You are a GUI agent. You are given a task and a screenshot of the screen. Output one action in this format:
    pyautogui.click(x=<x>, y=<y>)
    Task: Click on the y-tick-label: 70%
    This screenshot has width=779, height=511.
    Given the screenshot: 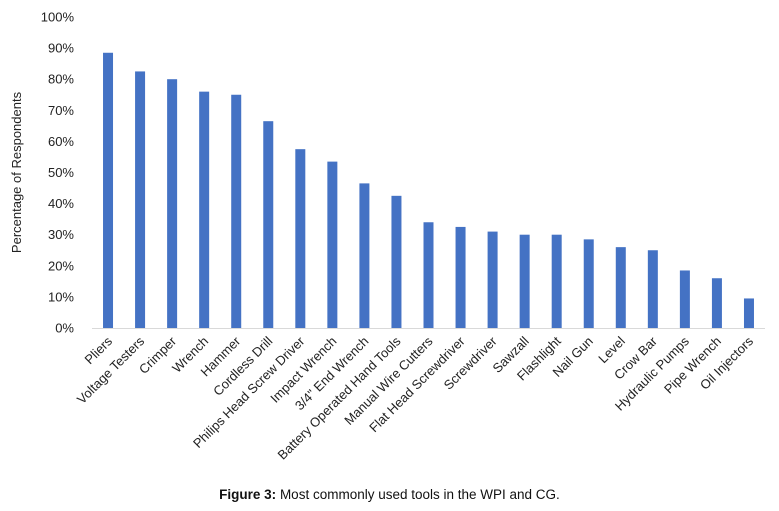 What is the action you would take?
    pyautogui.click(x=61, y=110)
    